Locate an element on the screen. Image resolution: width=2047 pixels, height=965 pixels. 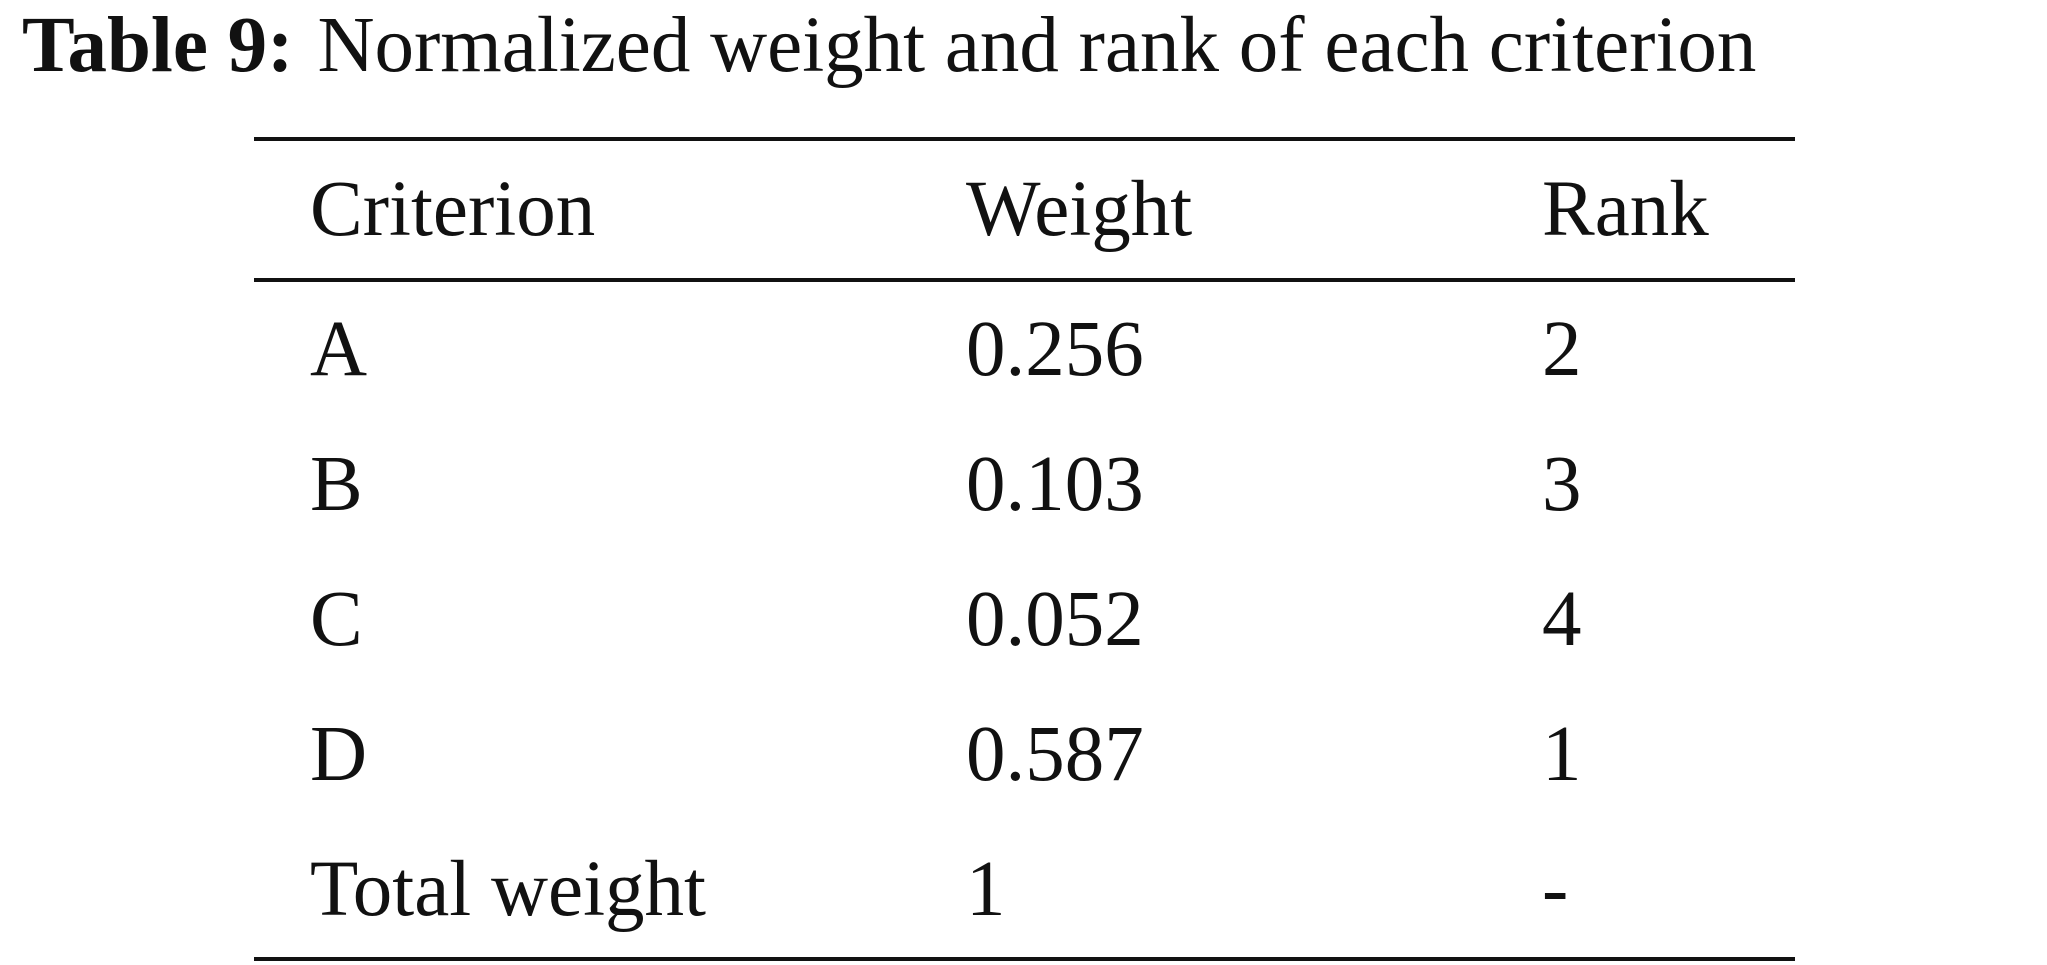
header-row: Criterion Weight Rank is located at coordinates (1024, 209).